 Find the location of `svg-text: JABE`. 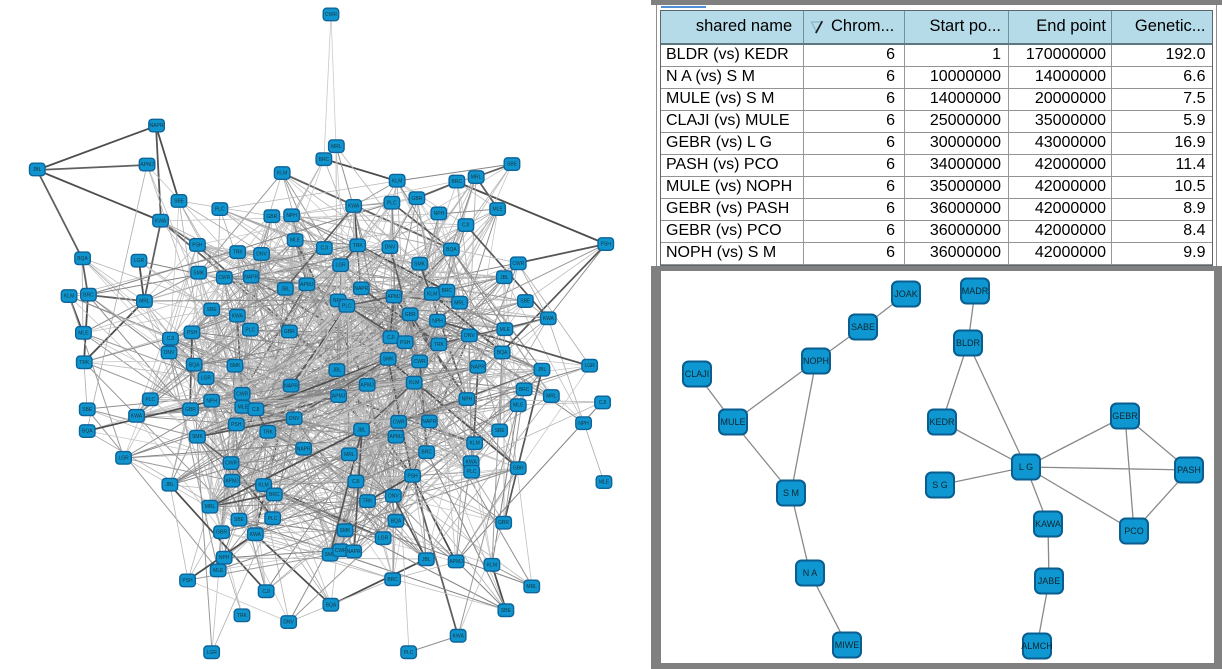

svg-text: JABE is located at coordinates (1049, 581).